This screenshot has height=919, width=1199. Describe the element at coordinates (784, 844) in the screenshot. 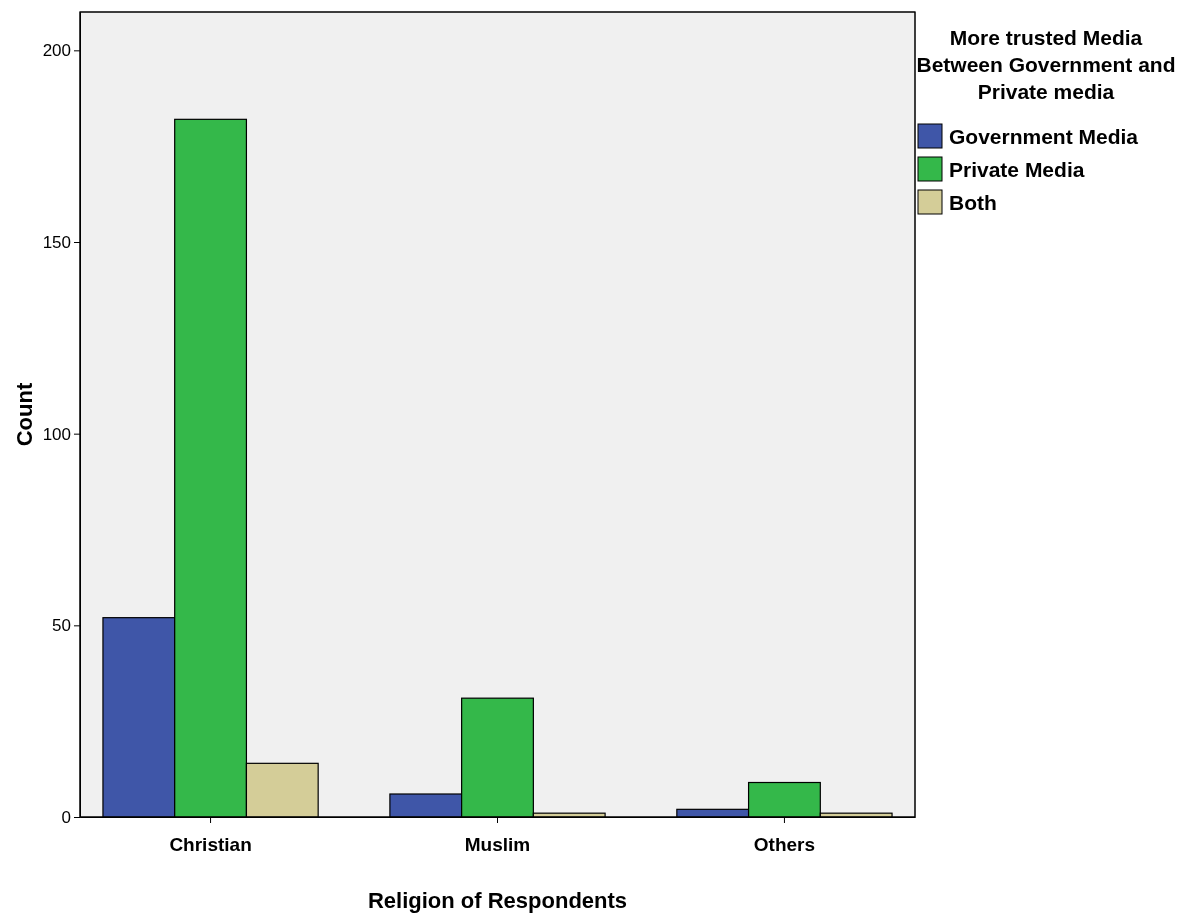

I see `x-tick-label: Others` at that location.